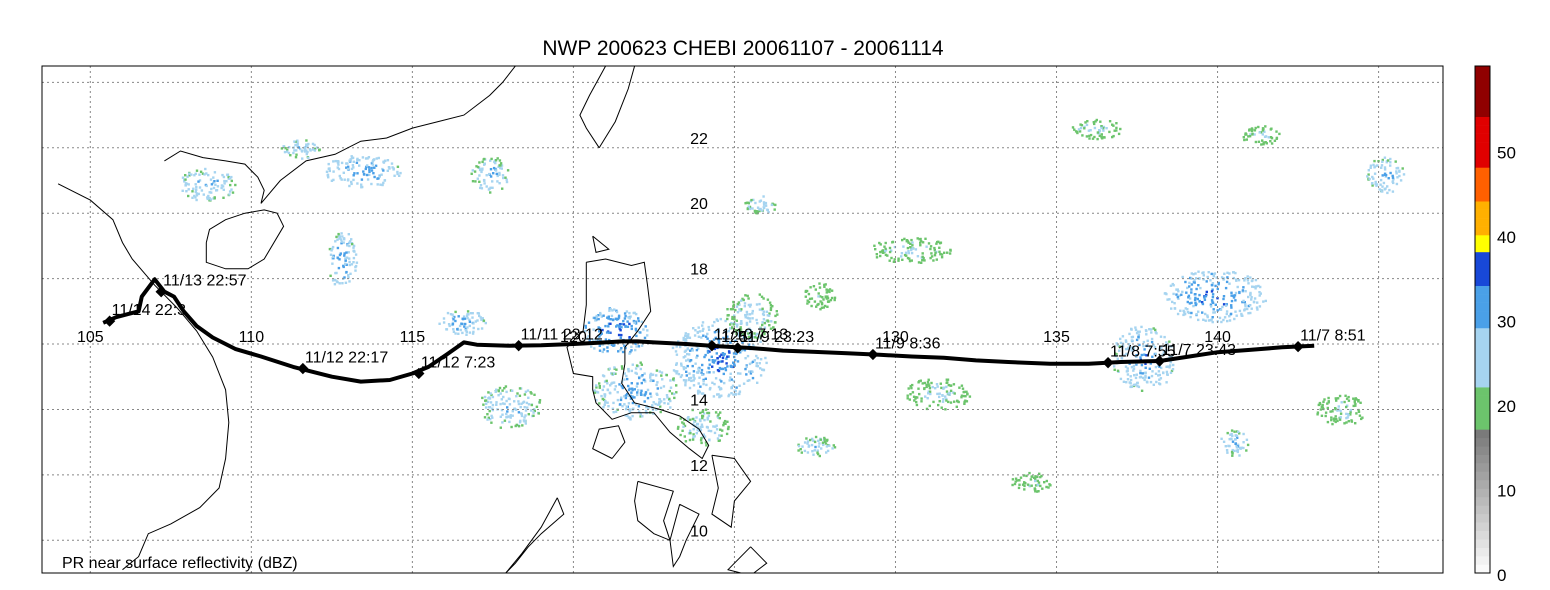 The image size is (1550, 590). I want to click on lat-label: 20, so click(699, 204).